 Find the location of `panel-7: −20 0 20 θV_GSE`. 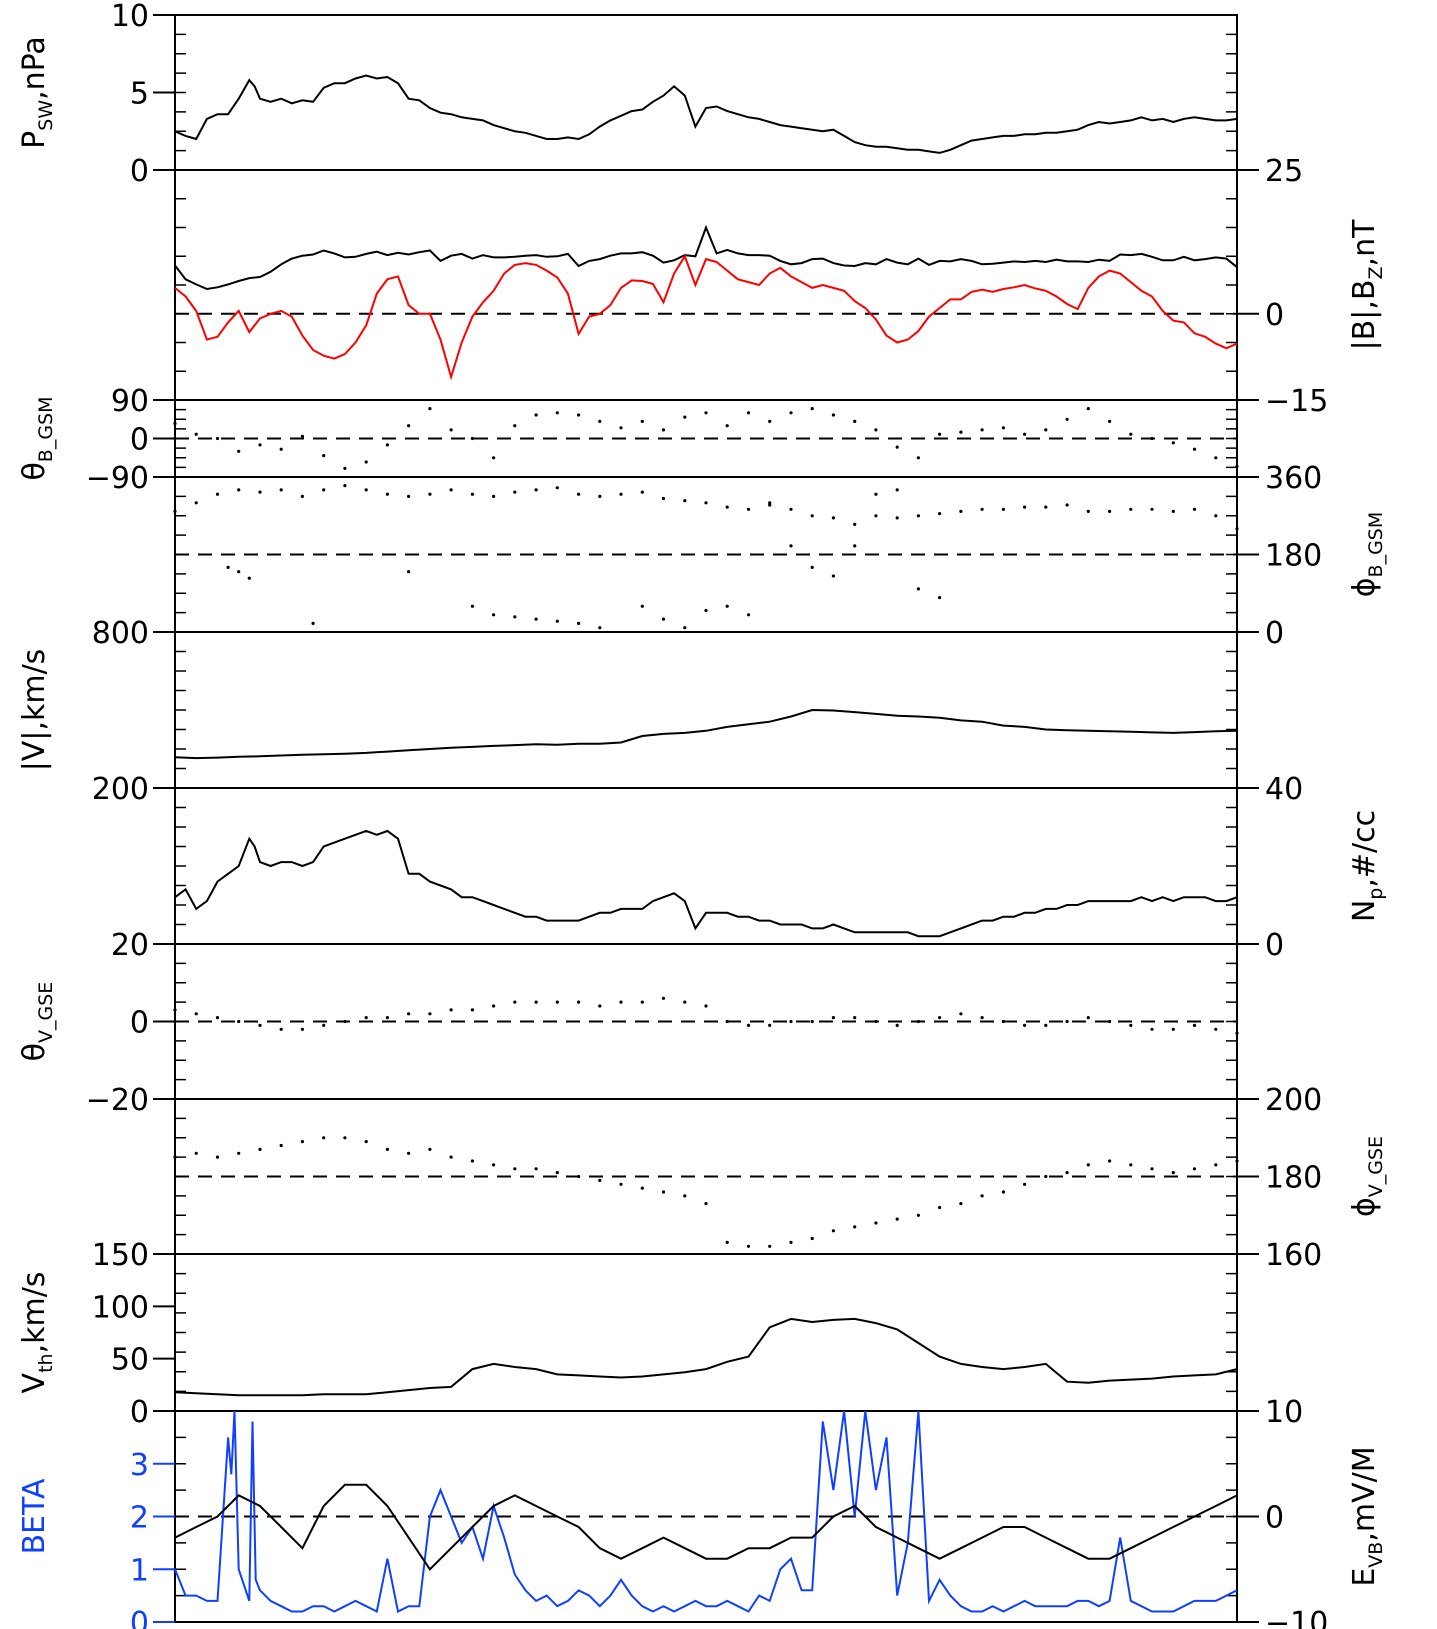

panel-7: −20 0 20 θV_GSE is located at coordinates (628, 1023).